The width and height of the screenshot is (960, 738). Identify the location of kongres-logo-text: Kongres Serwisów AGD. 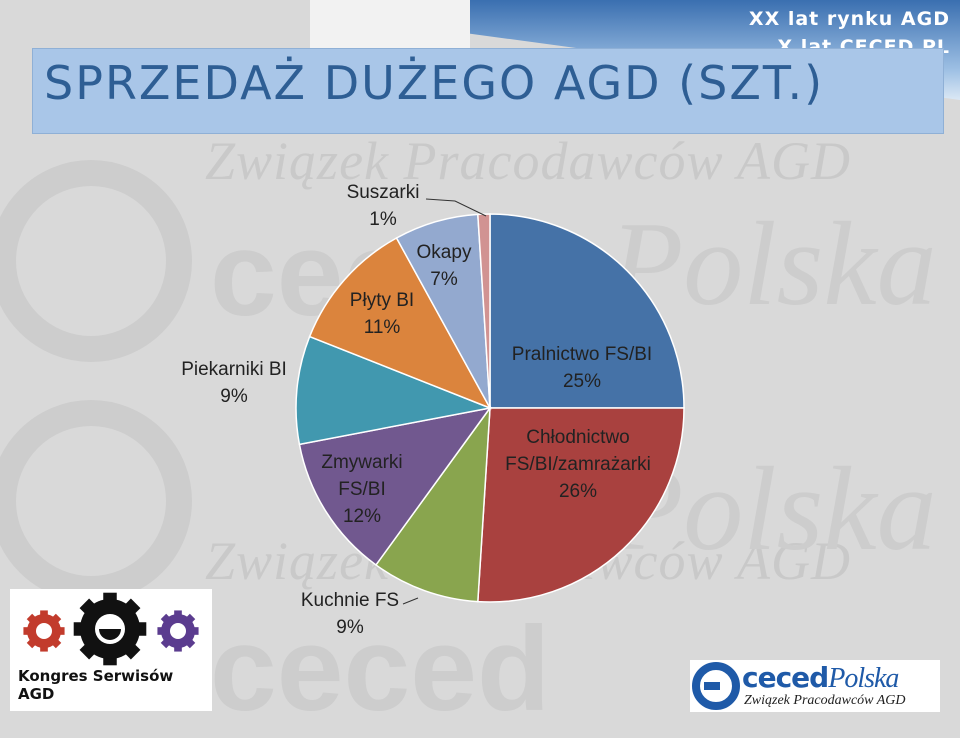
(96, 685).